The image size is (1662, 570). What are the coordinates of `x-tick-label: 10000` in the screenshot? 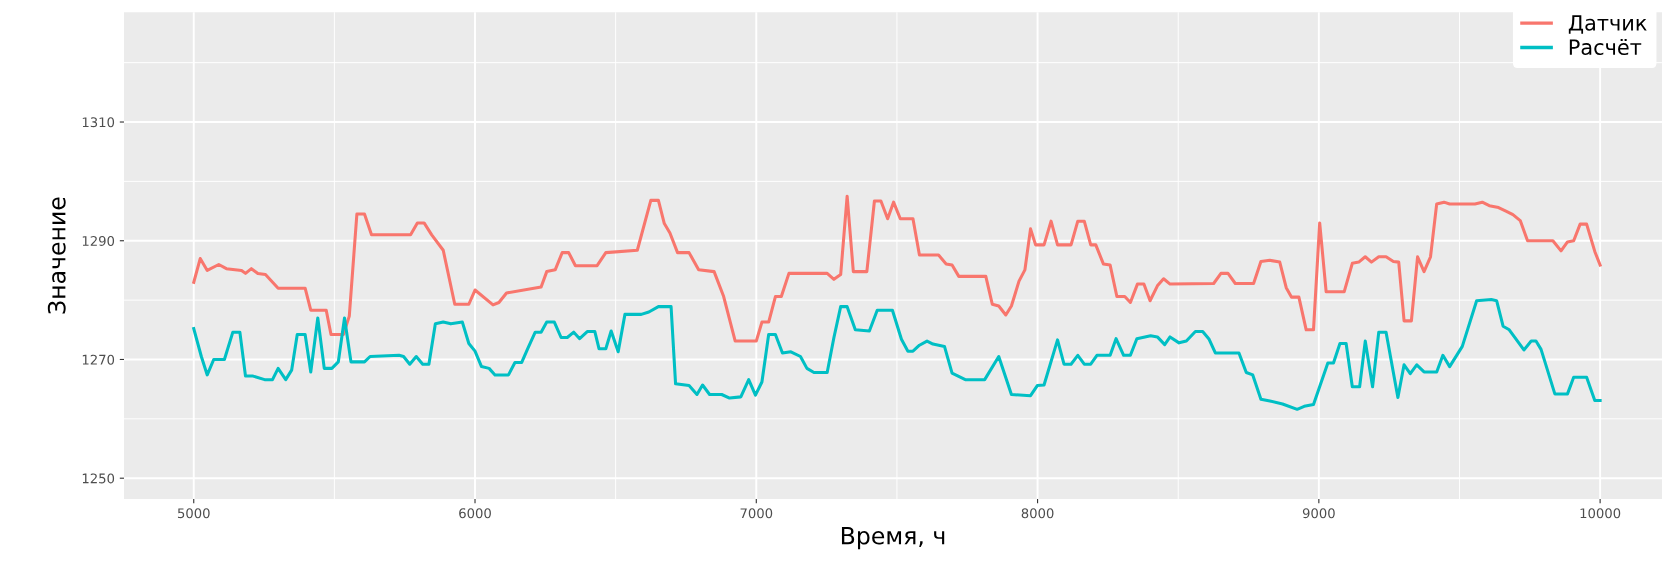 It's located at (1600, 513).